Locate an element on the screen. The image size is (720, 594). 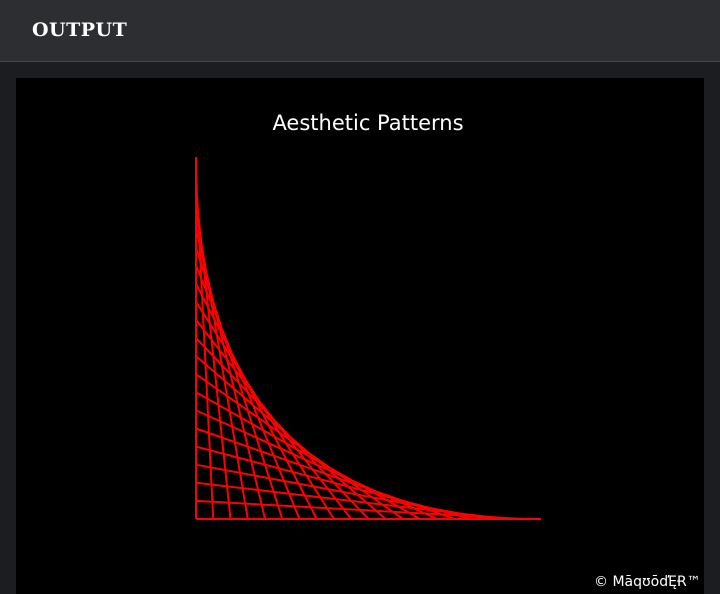
chart-title: Aesthetic Patterns is located at coordinates (367, 123).